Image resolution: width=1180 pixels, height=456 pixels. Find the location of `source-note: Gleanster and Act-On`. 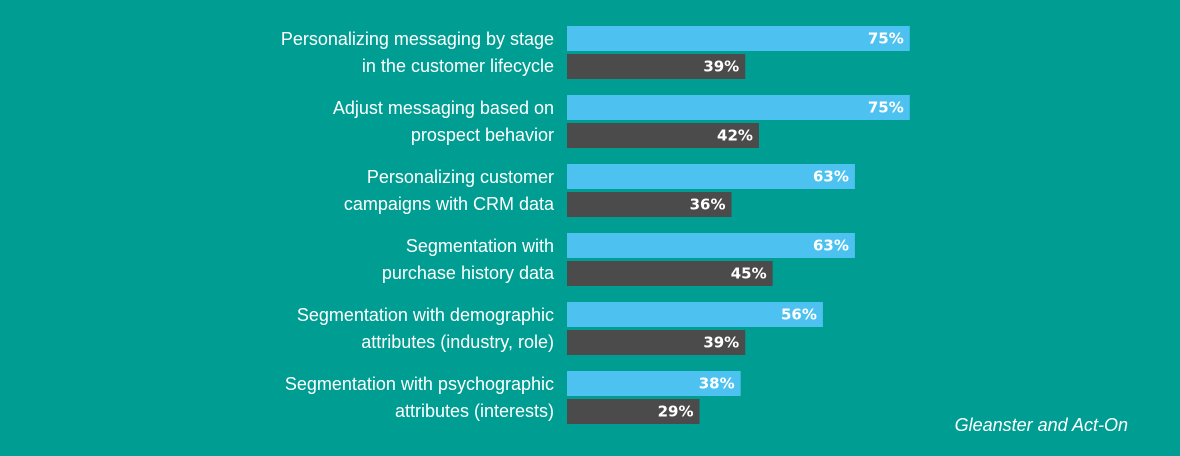

source-note: Gleanster and Act-On is located at coordinates (1041, 425).